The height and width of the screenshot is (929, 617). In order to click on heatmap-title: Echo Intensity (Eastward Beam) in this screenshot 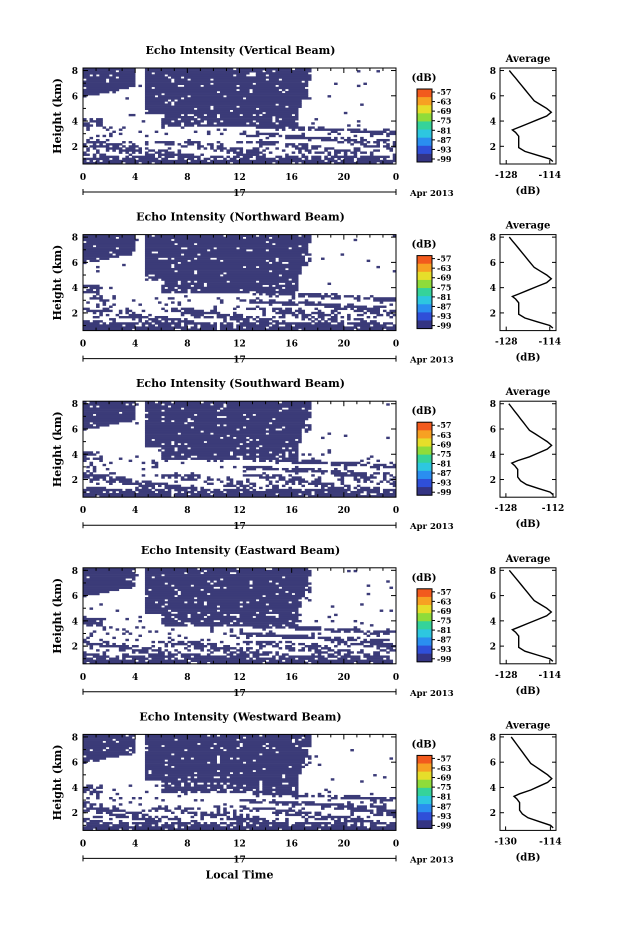, I will do `click(240, 550)`.